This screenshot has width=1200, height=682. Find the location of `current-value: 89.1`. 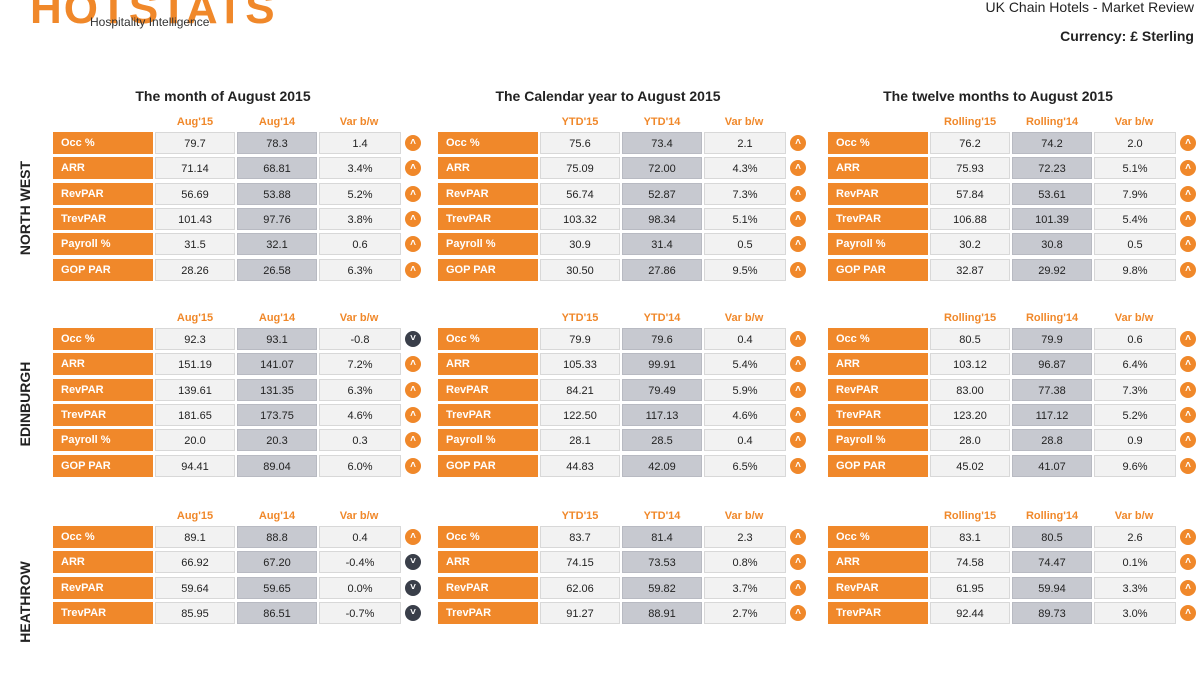

current-value: 89.1 is located at coordinates (195, 537).